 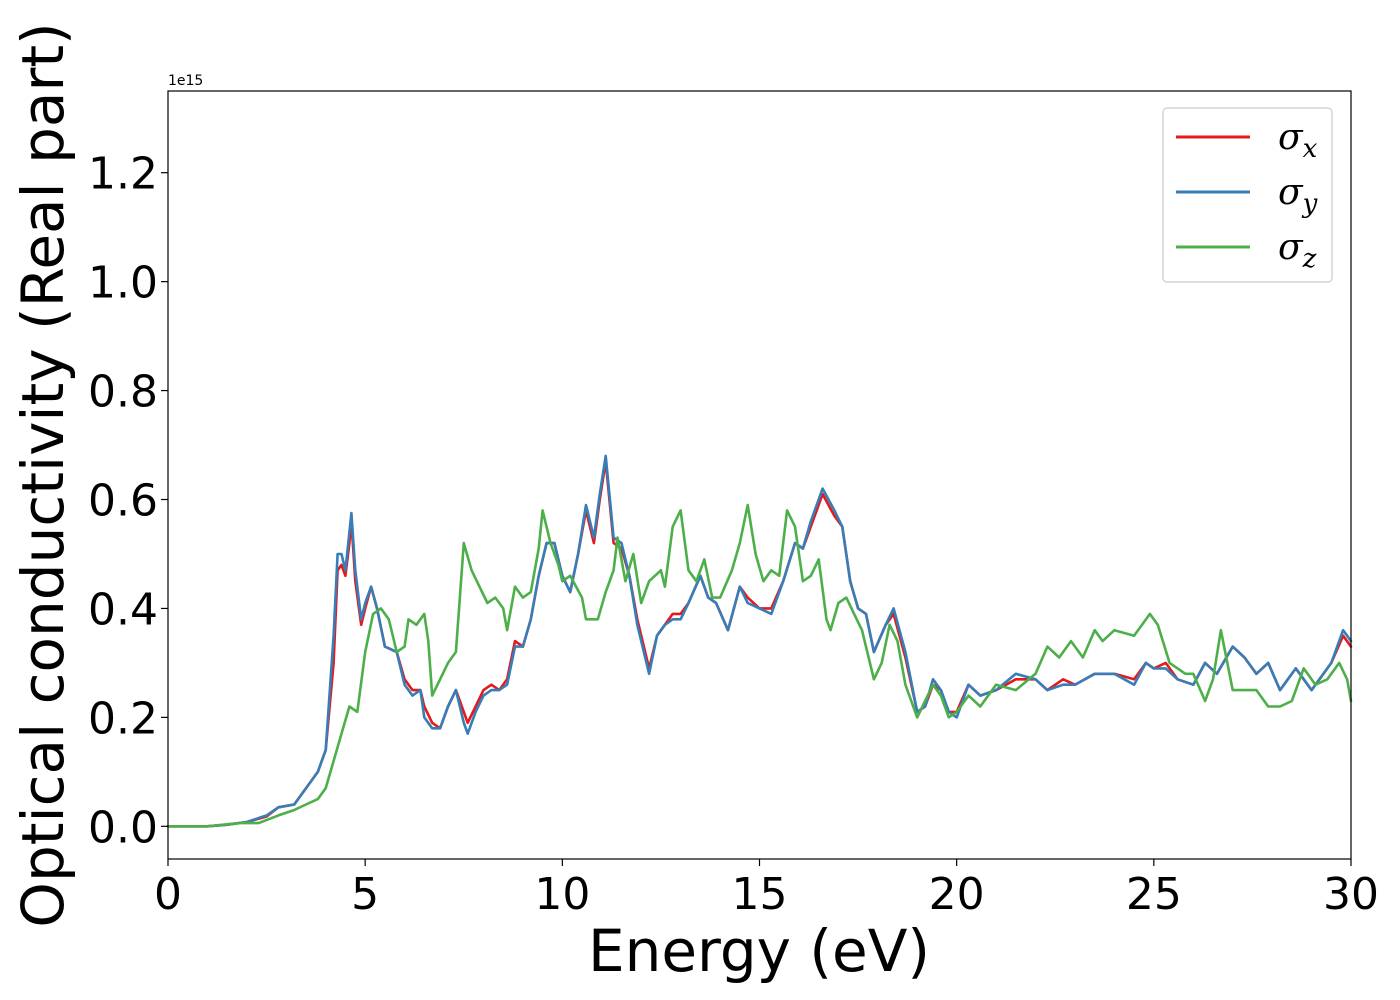 I want to click on x-axis: 0 5 10 15 20 25 30, so click(x=766, y=889).